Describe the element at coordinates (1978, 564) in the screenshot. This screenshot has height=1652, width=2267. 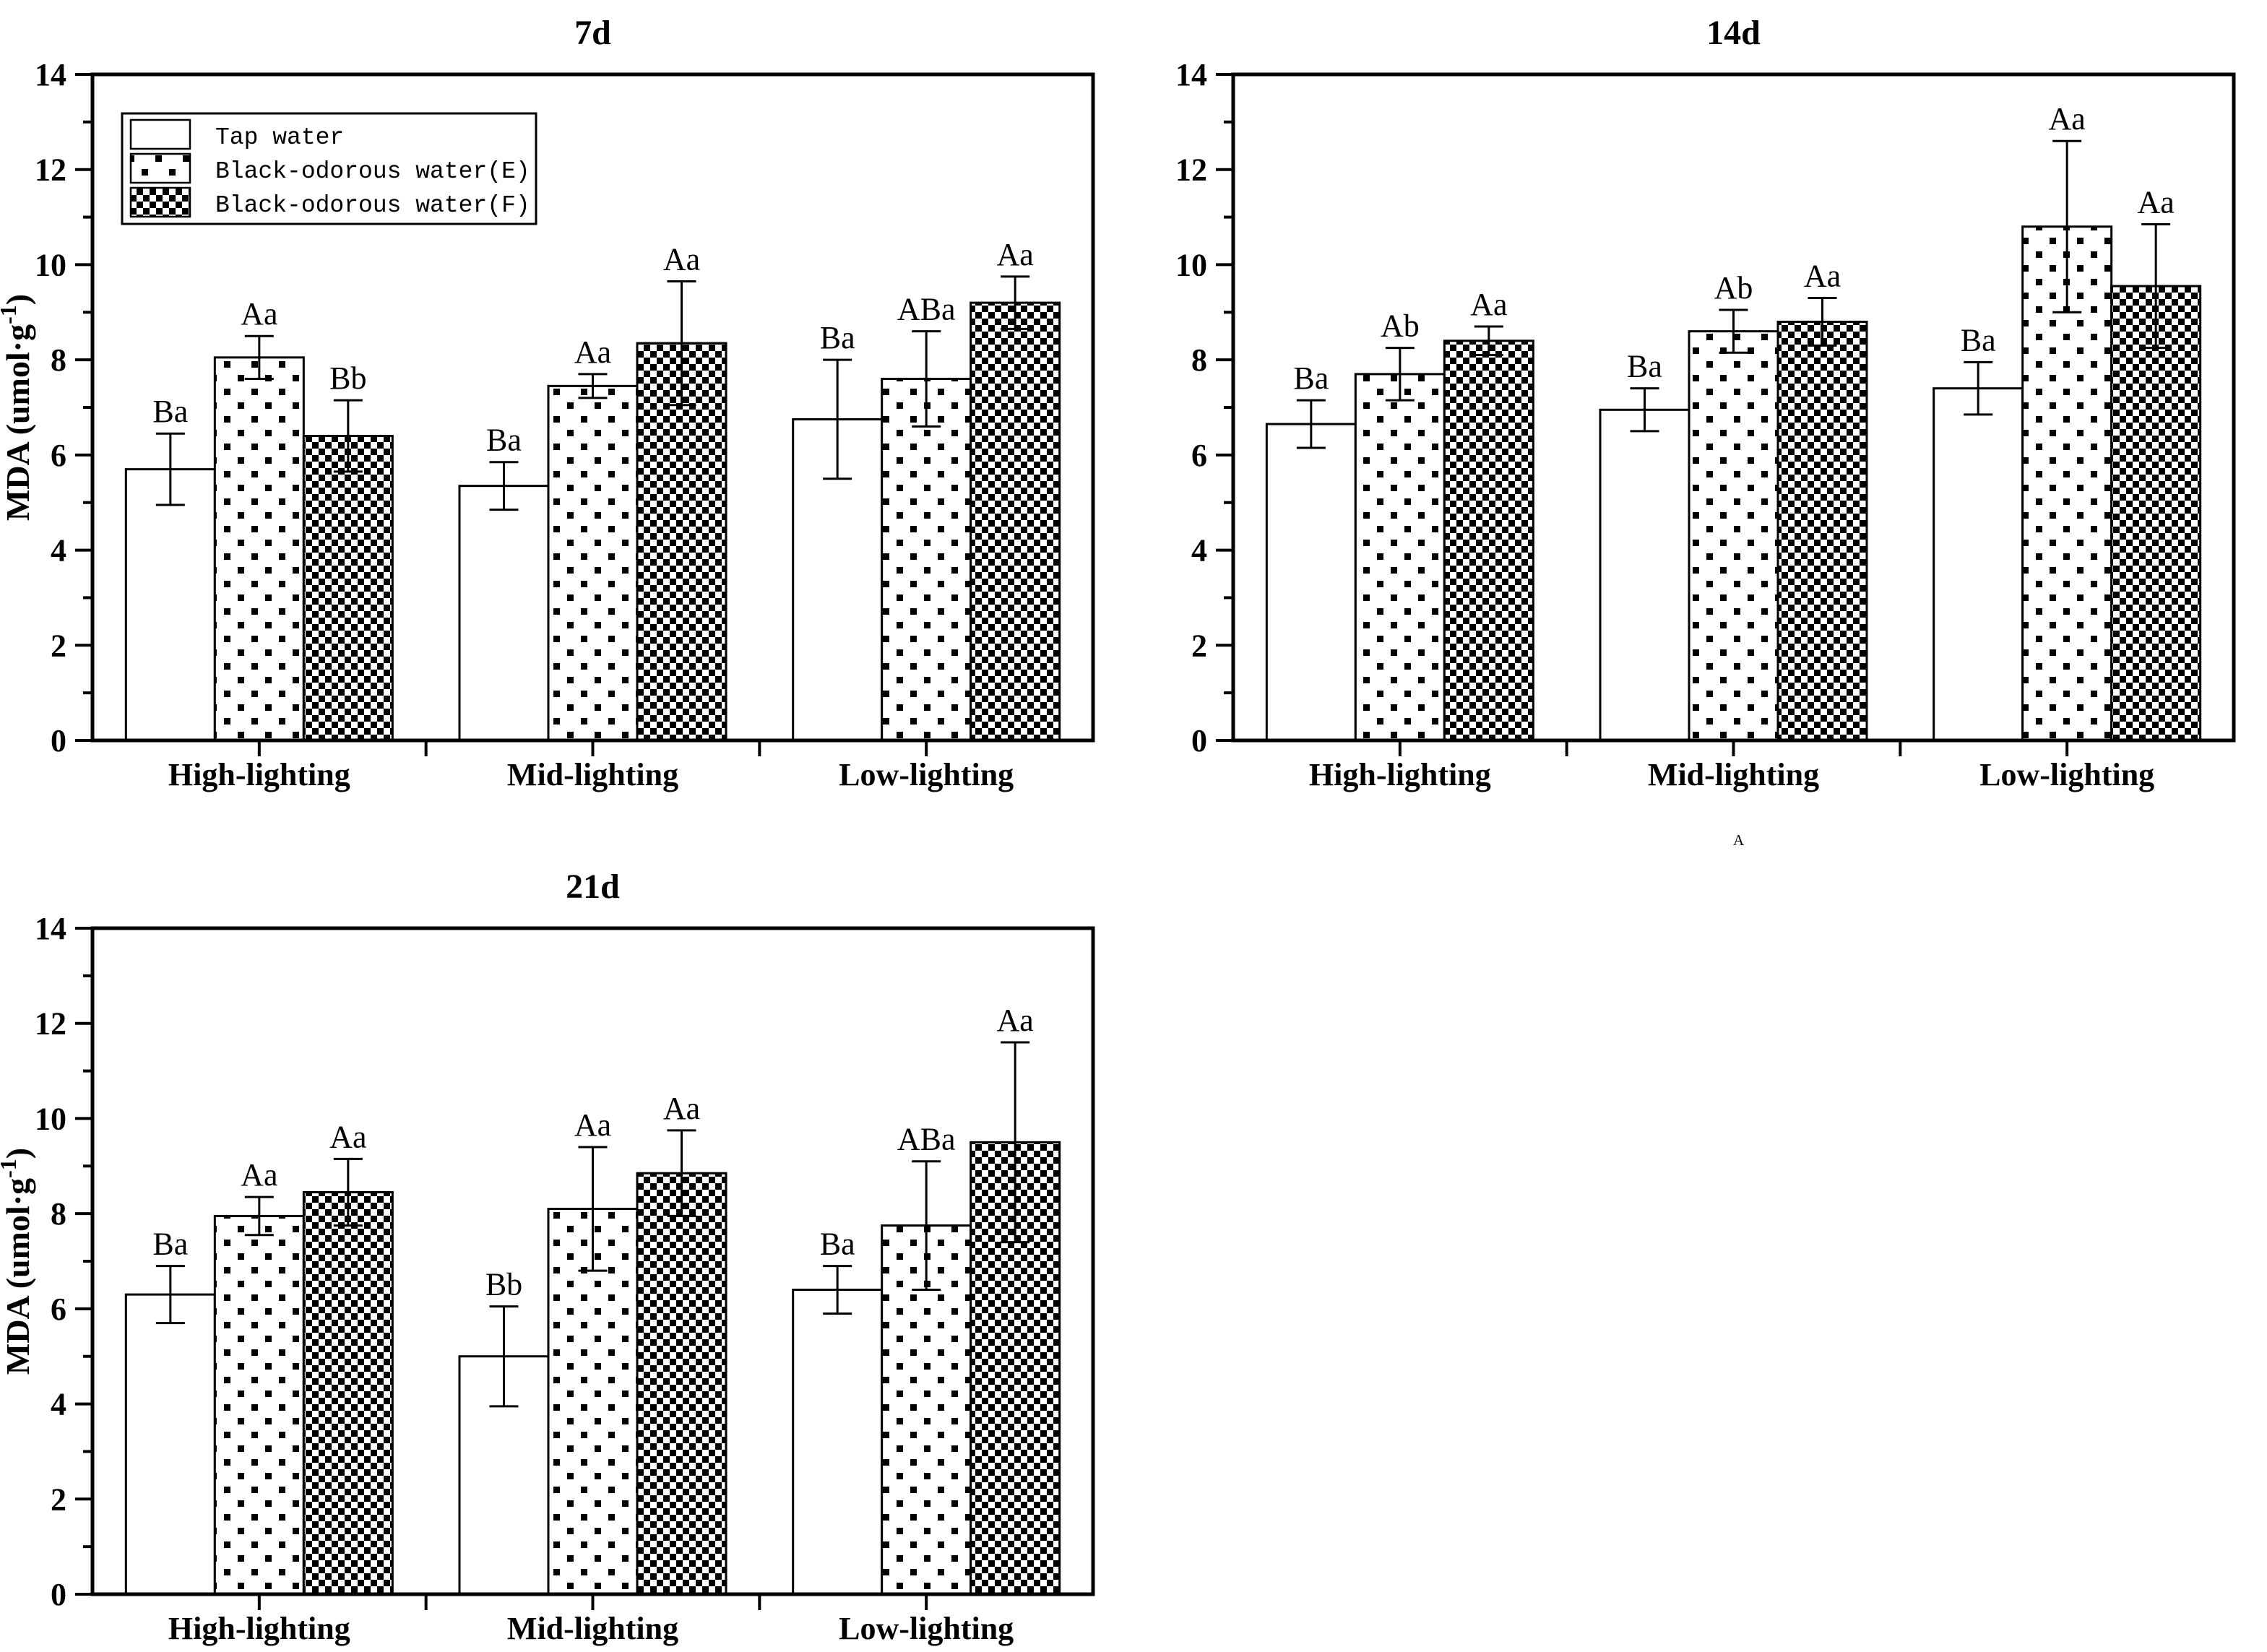
I see `bar-Low-lighting-Tap water` at that location.